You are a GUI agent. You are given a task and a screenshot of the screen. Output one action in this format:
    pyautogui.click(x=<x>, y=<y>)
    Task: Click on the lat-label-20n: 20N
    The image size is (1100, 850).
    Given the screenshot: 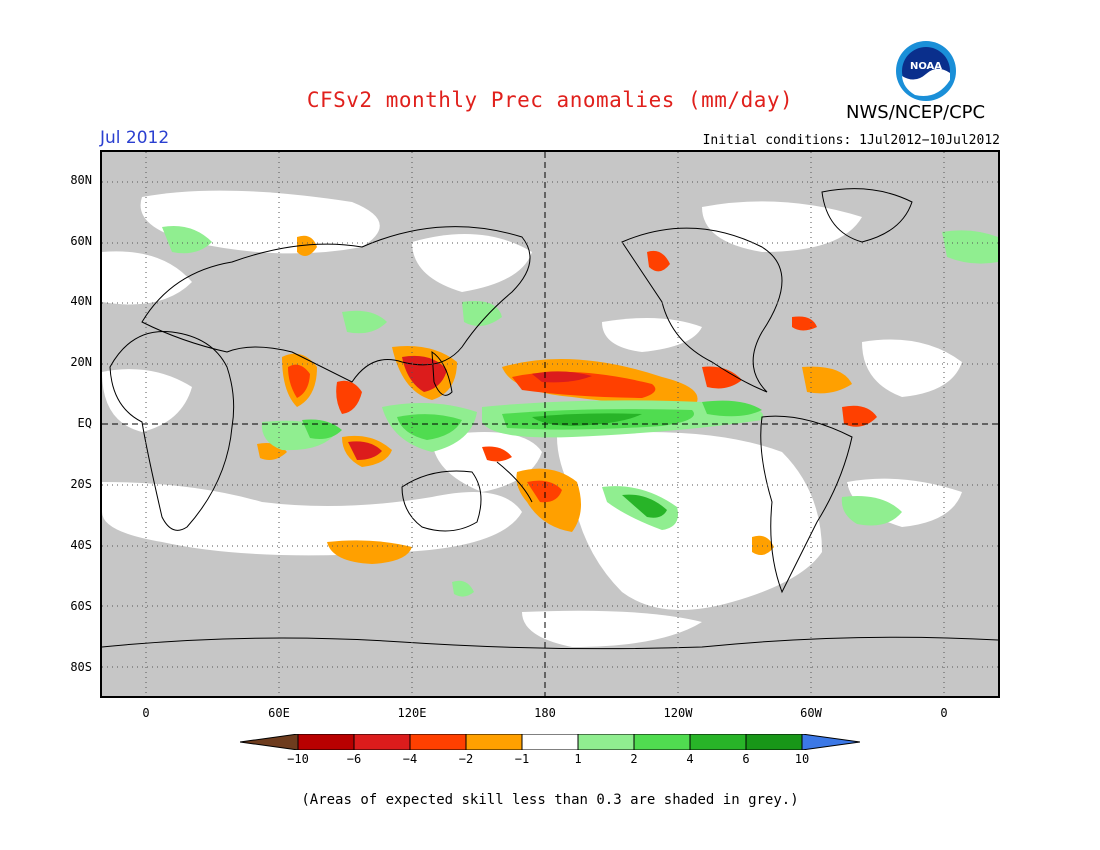 What is the action you would take?
    pyautogui.click(x=81, y=362)
    